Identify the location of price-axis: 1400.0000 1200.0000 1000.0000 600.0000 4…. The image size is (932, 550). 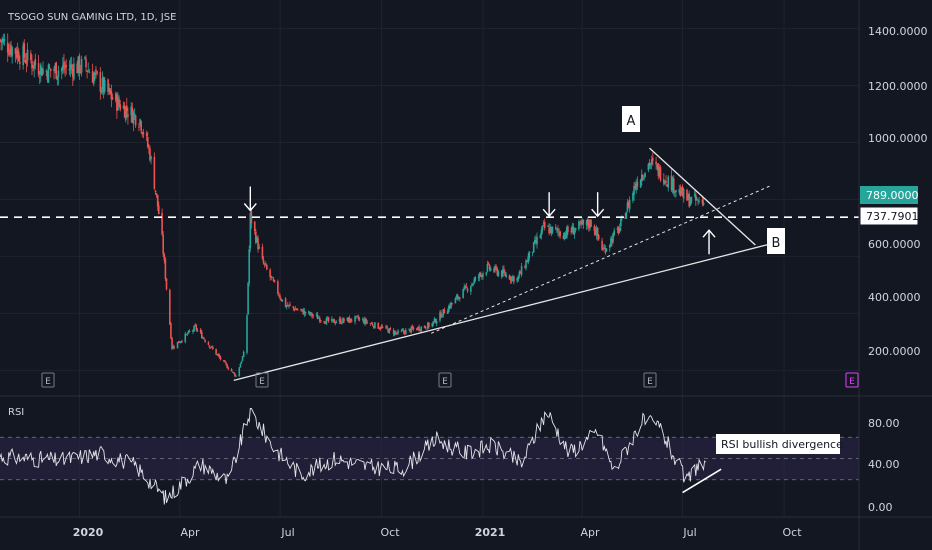
(898, 191).